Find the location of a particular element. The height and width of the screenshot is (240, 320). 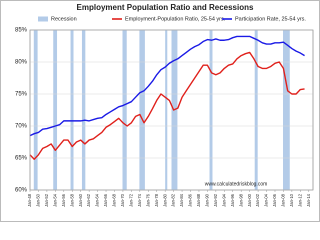

y-tick-label: 75% is located at coordinates (21, 95).